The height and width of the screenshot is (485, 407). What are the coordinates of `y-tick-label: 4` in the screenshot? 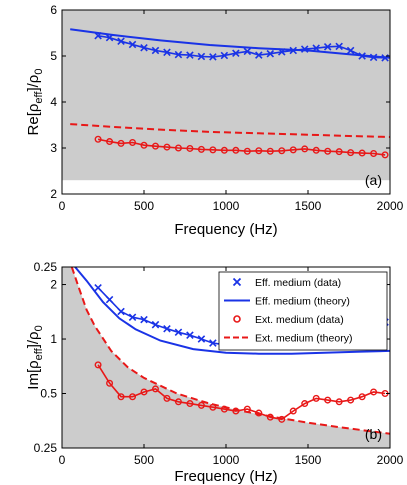 It's located at (53, 102).